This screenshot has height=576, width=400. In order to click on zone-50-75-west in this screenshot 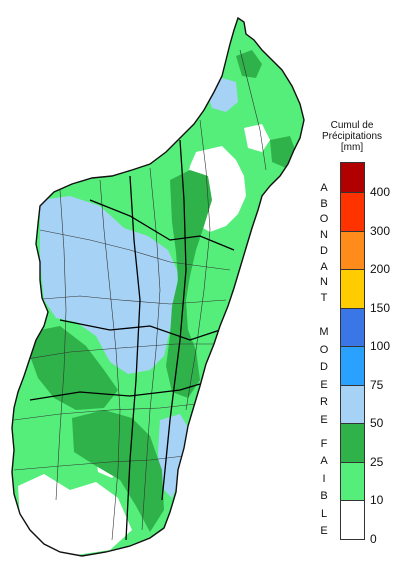, I will do `click(109, 285)`.